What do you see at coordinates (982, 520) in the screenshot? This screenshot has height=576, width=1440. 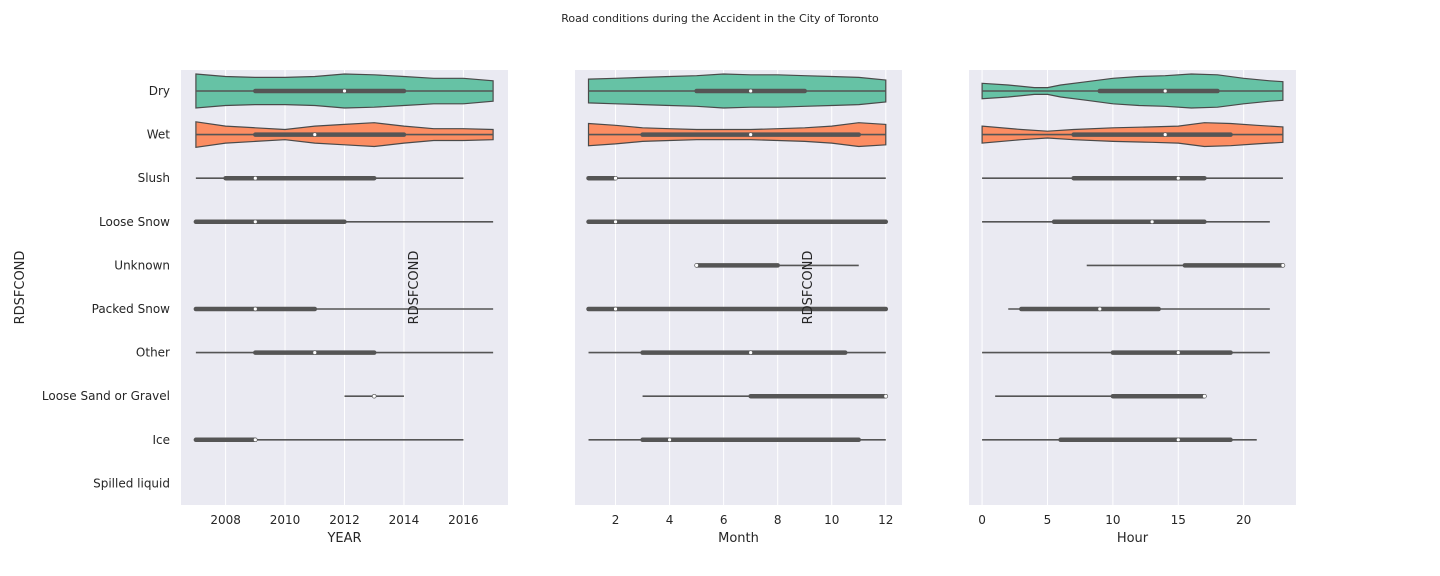 I see `x-tick-label: 0` at bounding box center [982, 520].